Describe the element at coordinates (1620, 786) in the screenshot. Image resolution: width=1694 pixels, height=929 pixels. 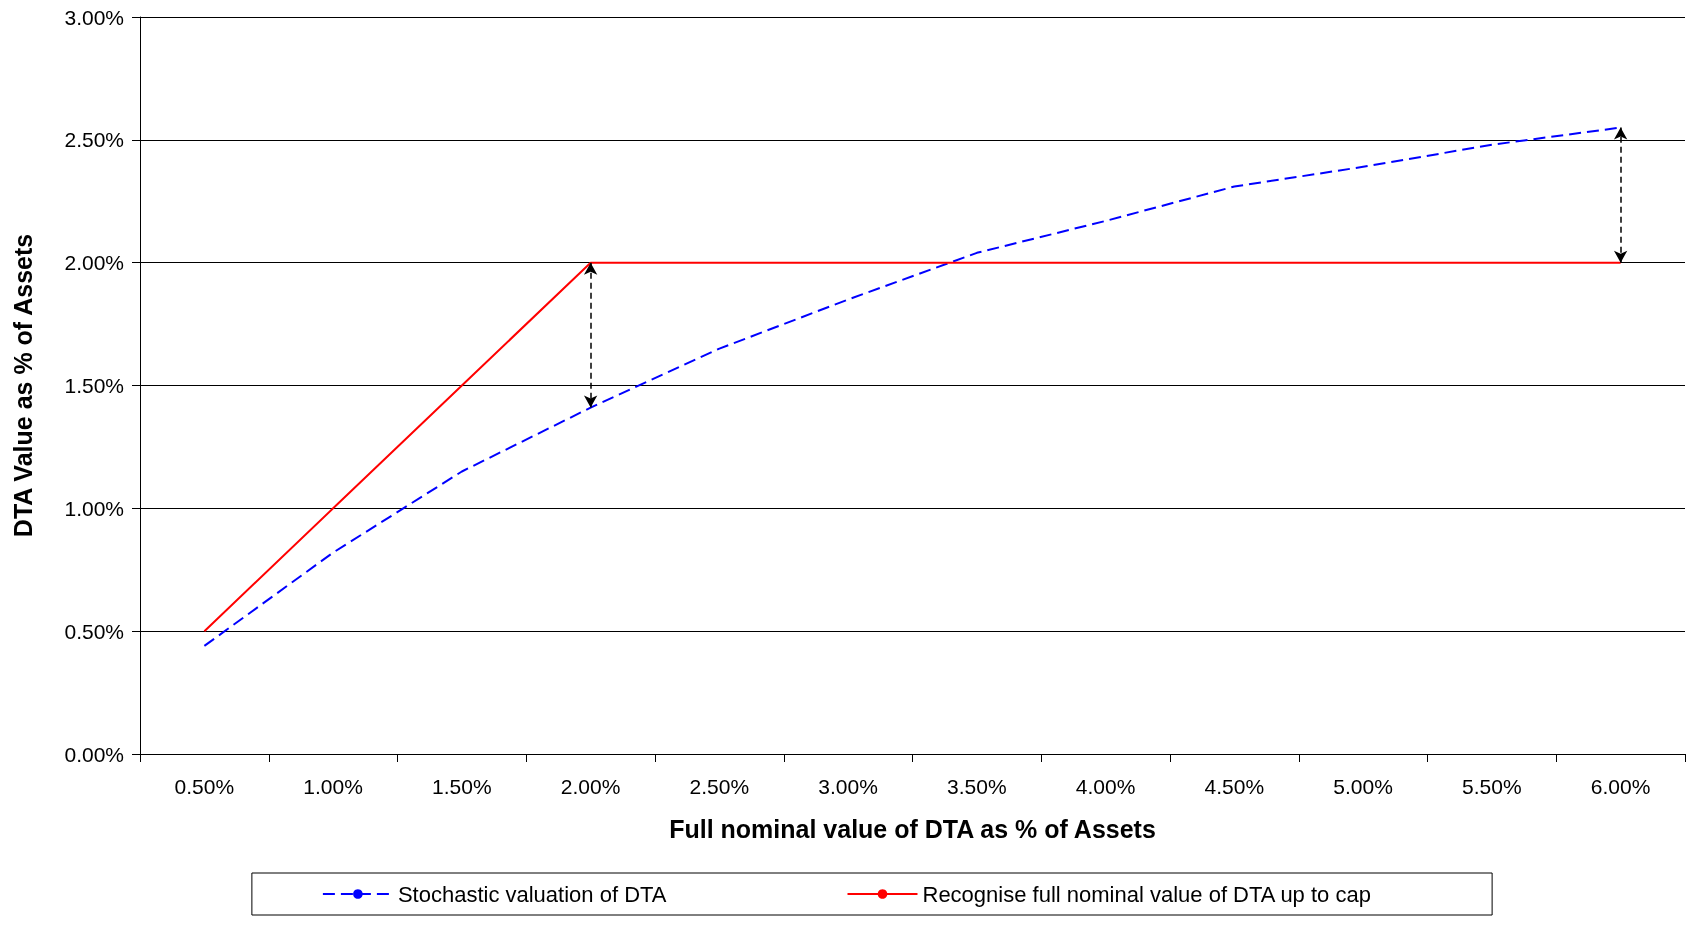
I see `x-tick-label: 6.00%` at that location.